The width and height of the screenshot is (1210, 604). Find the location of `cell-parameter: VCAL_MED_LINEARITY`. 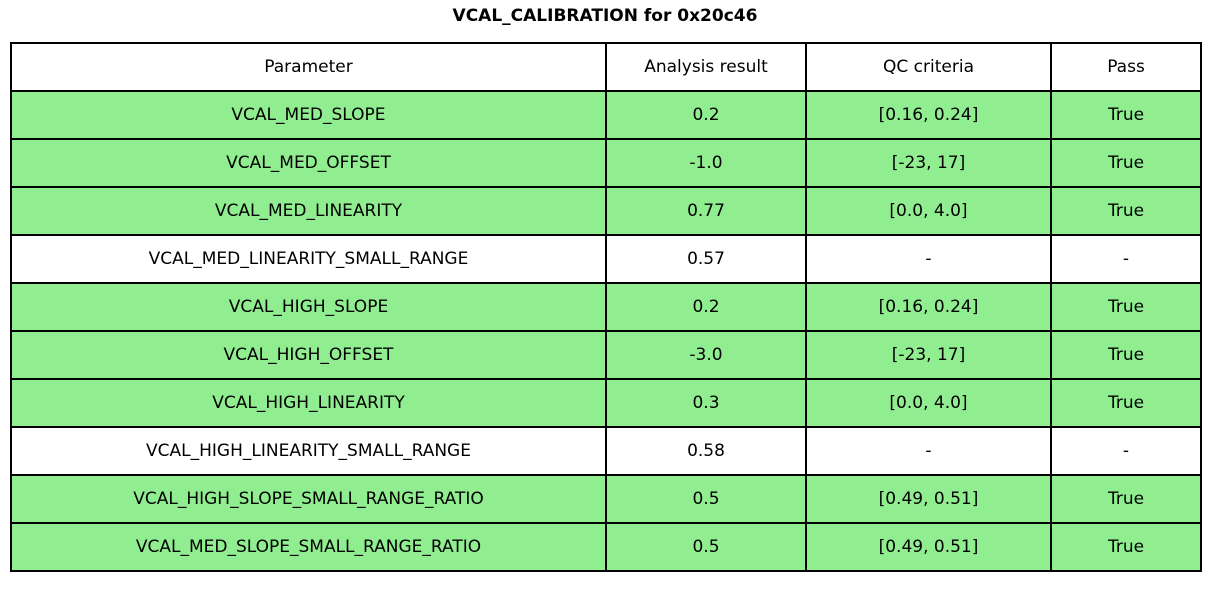

cell-parameter: VCAL_MED_LINEARITY is located at coordinates (308, 211).